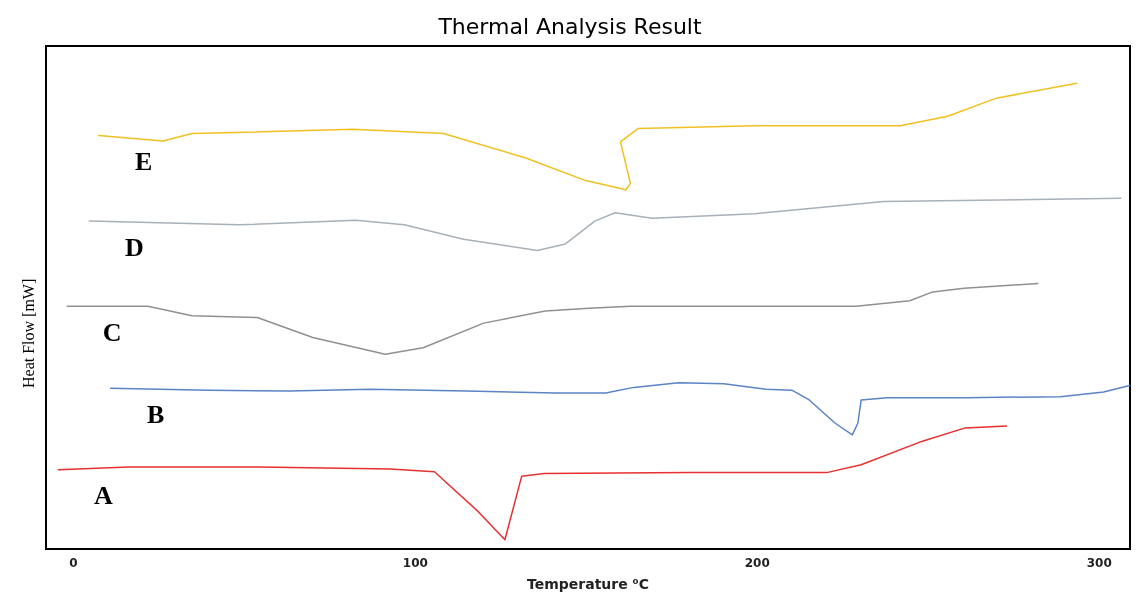 The width and height of the screenshot is (1140, 606). Describe the element at coordinates (103, 496) in the screenshot. I see `series-label: A` at that location.